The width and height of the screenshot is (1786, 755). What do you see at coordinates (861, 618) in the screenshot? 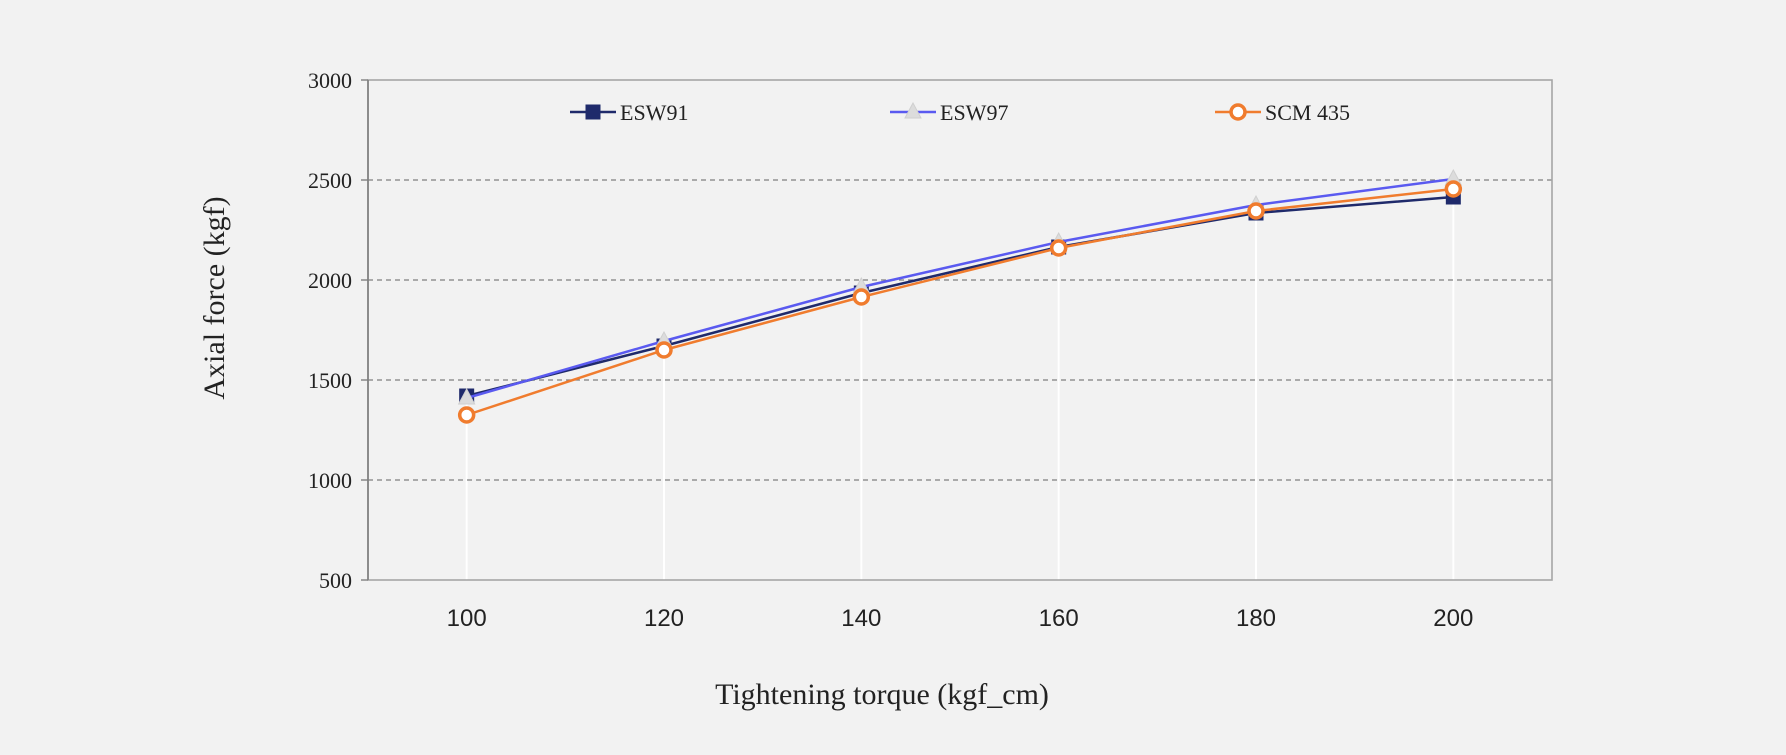
I see `x-tick-label: 140` at bounding box center [861, 618].